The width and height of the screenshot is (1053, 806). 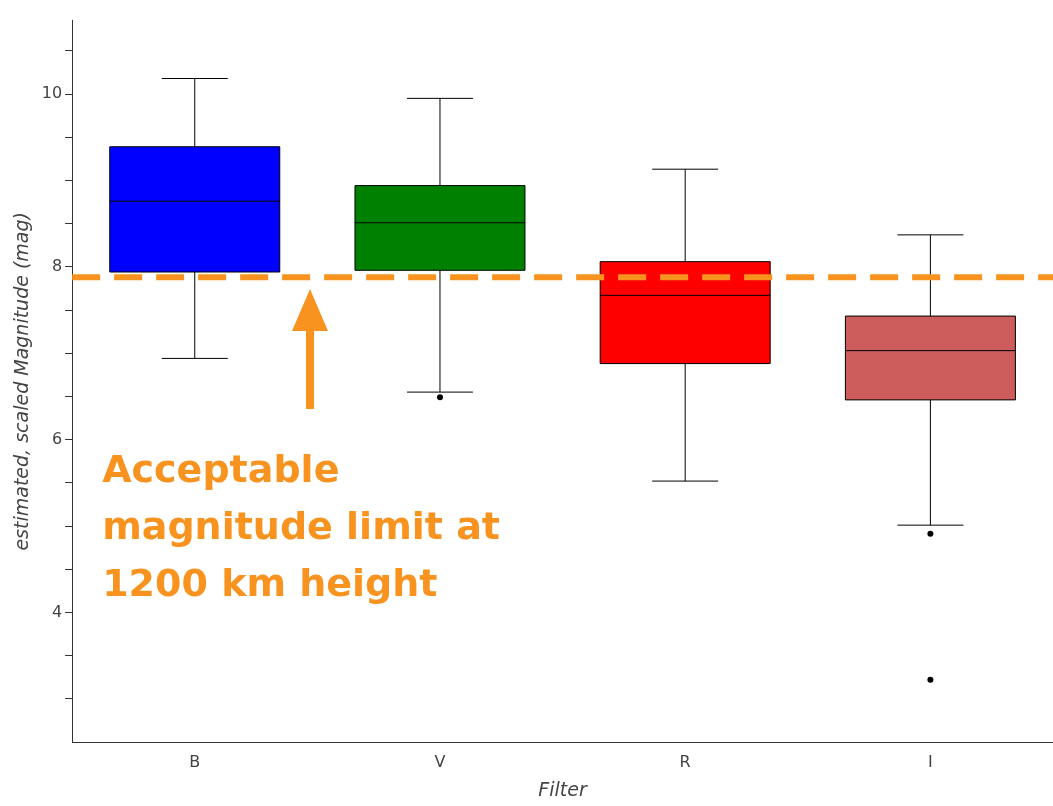 I want to click on y-tick-label: 10, so click(x=52, y=93).